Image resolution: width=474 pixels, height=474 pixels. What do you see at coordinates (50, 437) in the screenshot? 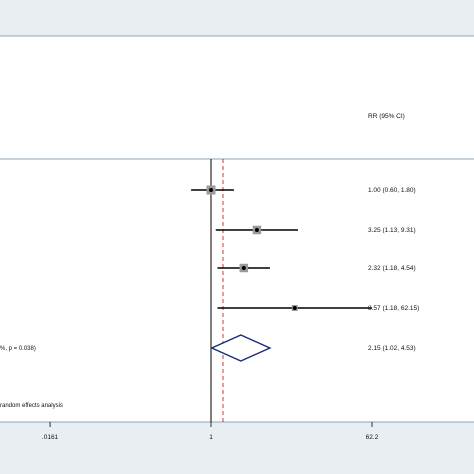
I see `x-tick-label: .0161` at bounding box center [50, 437].